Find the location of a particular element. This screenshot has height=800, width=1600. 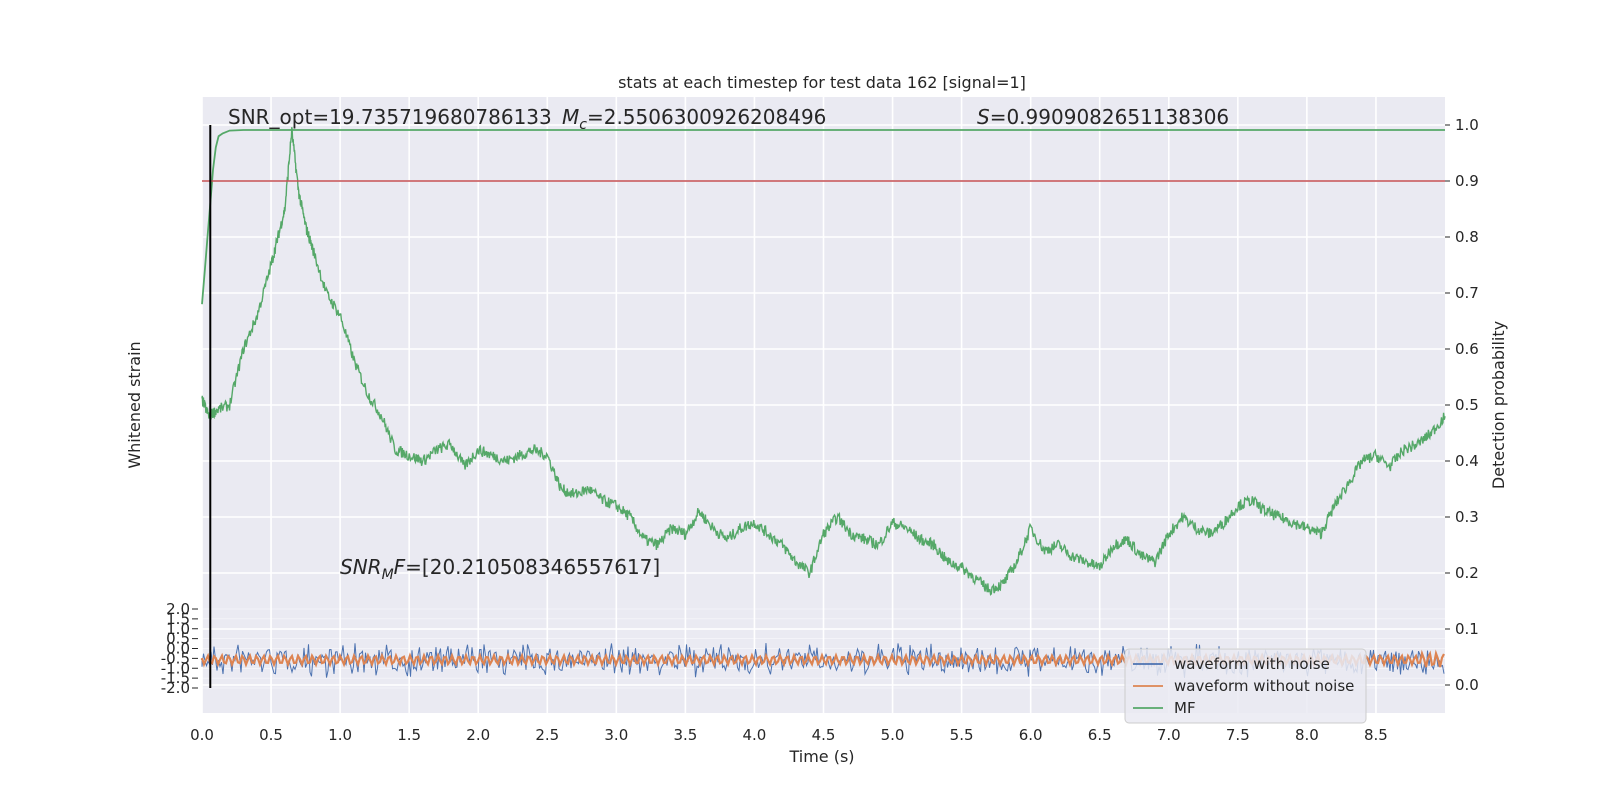

strain-tick-label: 2.0 is located at coordinates (178, 609).